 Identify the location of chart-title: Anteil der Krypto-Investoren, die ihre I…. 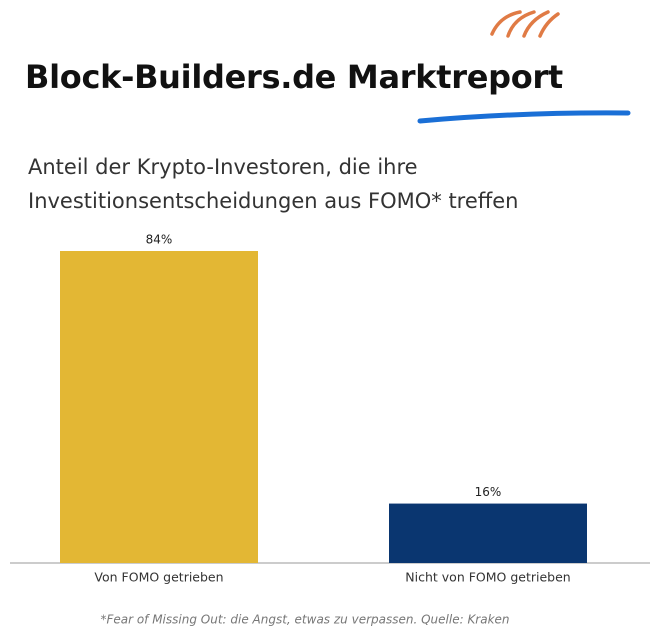
(273, 184).